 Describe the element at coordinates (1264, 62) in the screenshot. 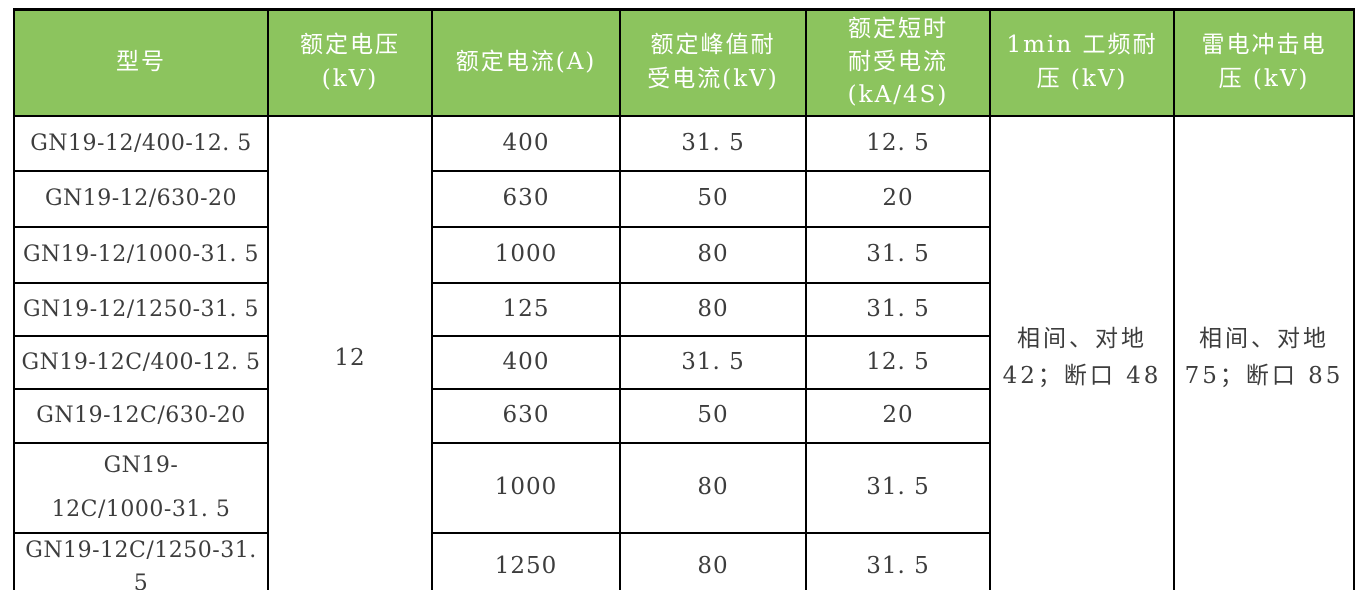

I see `header-lightning-impulse-voltage: 雷电冲击电 压 (kV)` at that location.